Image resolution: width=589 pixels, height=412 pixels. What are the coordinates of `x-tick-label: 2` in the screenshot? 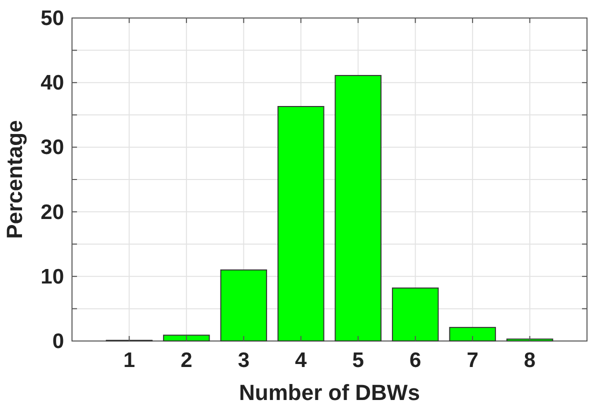 It's located at (186, 360).